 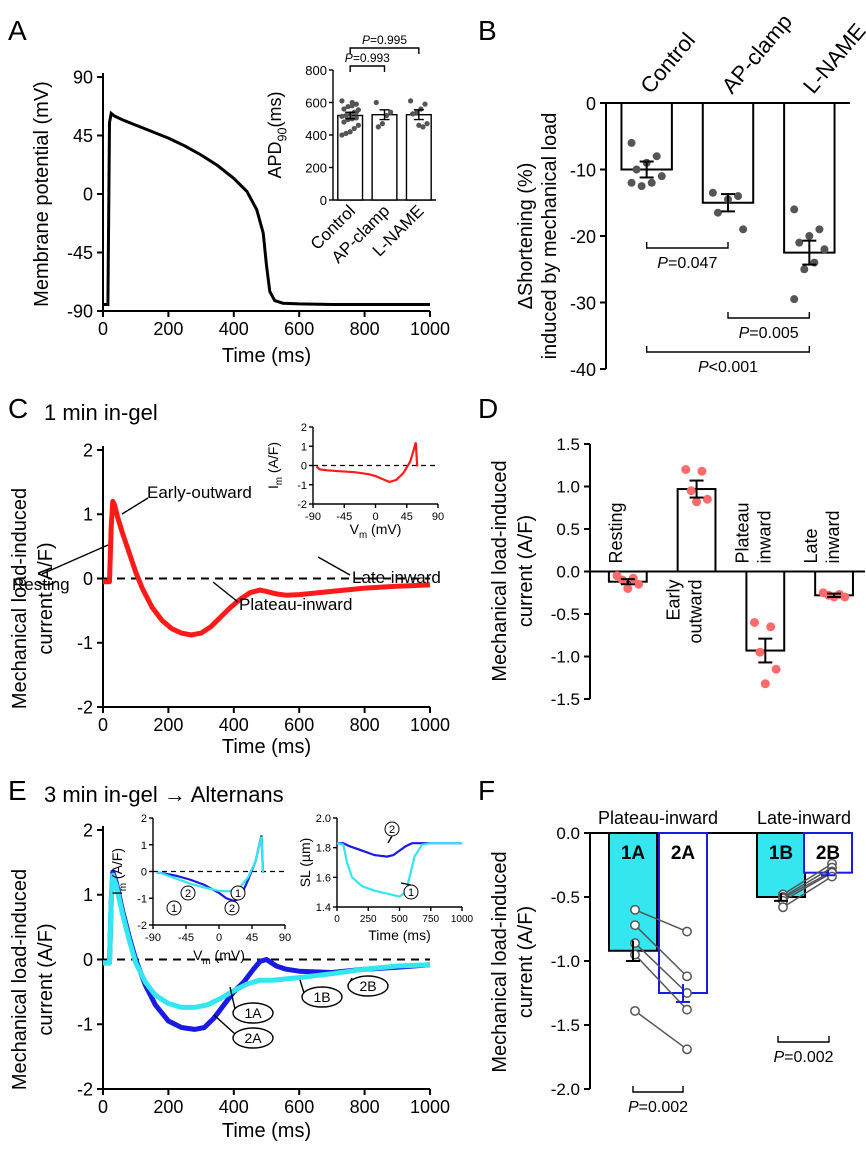 What do you see at coordinates (219, 957) in the screenshot?
I see `inset-e1-x-label: Vm (mV)` at bounding box center [219, 957].